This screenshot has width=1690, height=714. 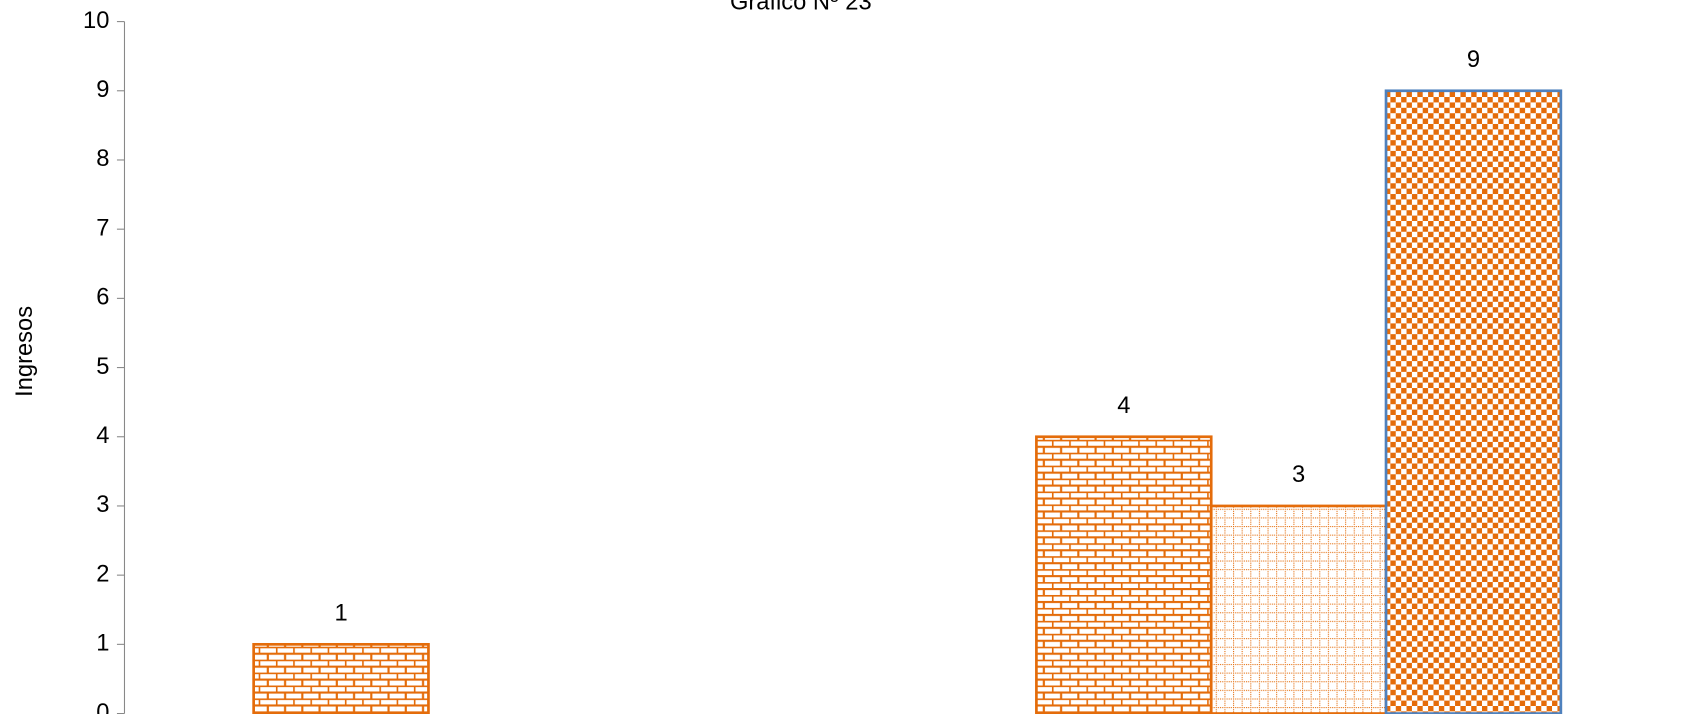 I want to click on y-axis-label: Ingresos, so click(x=25, y=351).